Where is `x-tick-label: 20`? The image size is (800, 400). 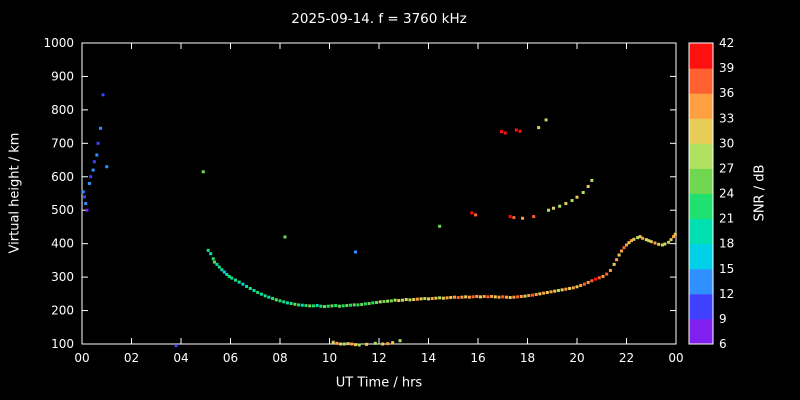 x-tick-label: 20 is located at coordinates (576, 358).